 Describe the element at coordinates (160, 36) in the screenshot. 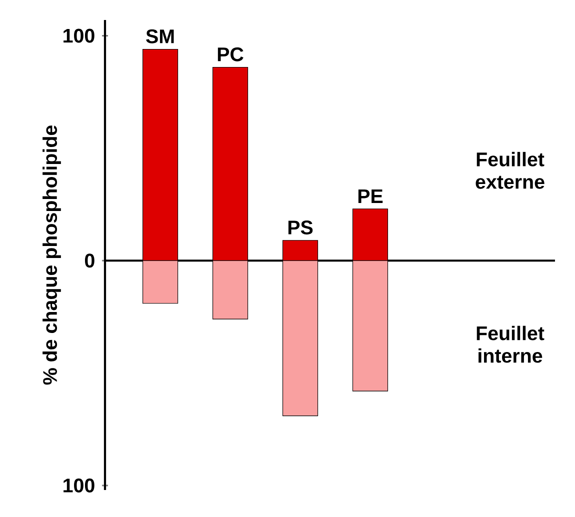

I see `x-tick-label: SM` at that location.